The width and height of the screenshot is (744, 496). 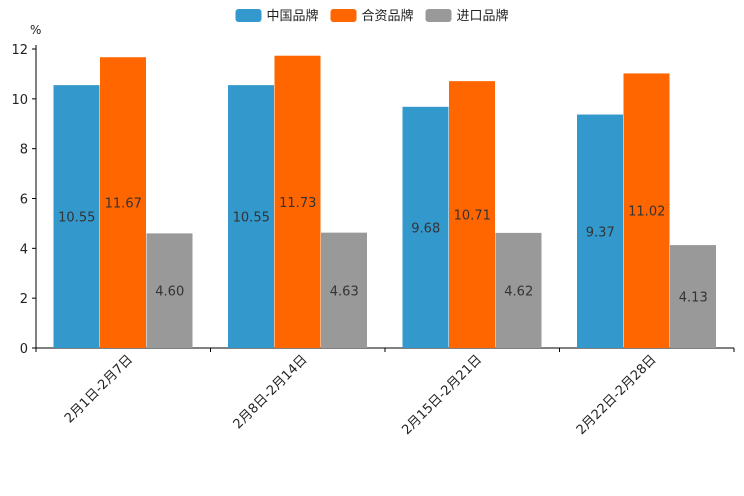 I want to click on data-label: 11.73, so click(x=297, y=203).